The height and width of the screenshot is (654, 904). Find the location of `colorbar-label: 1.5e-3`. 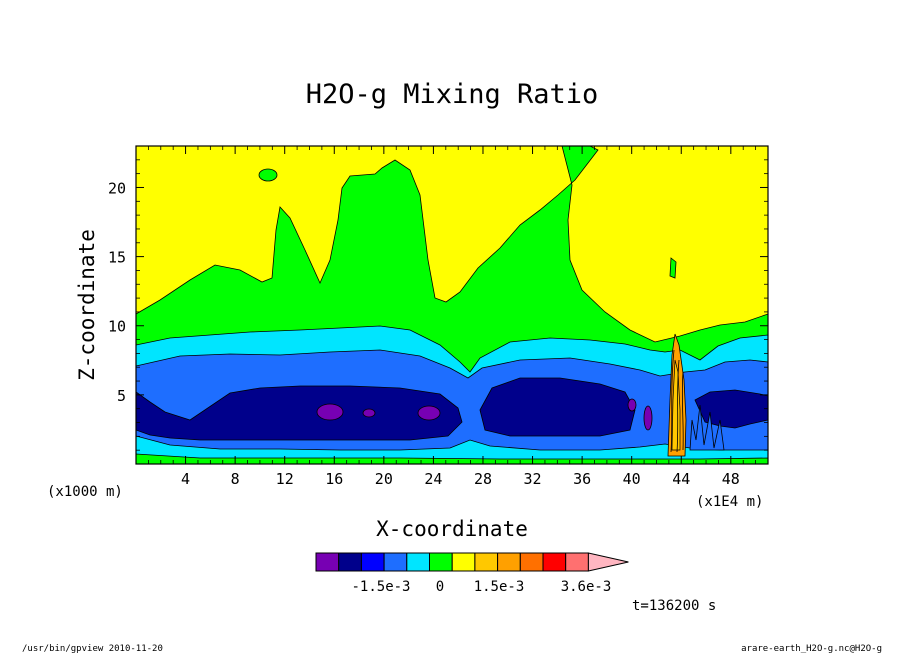

colorbar-label: 1.5e-3 is located at coordinates (499, 587).